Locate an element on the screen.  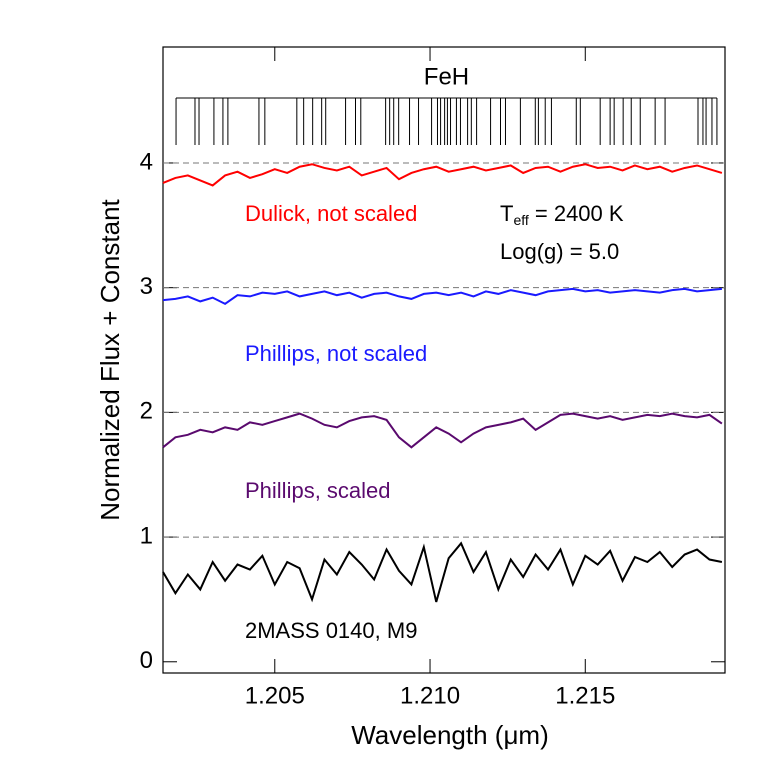
series-label: Phillips, not scaled is located at coordinates (336, 353).